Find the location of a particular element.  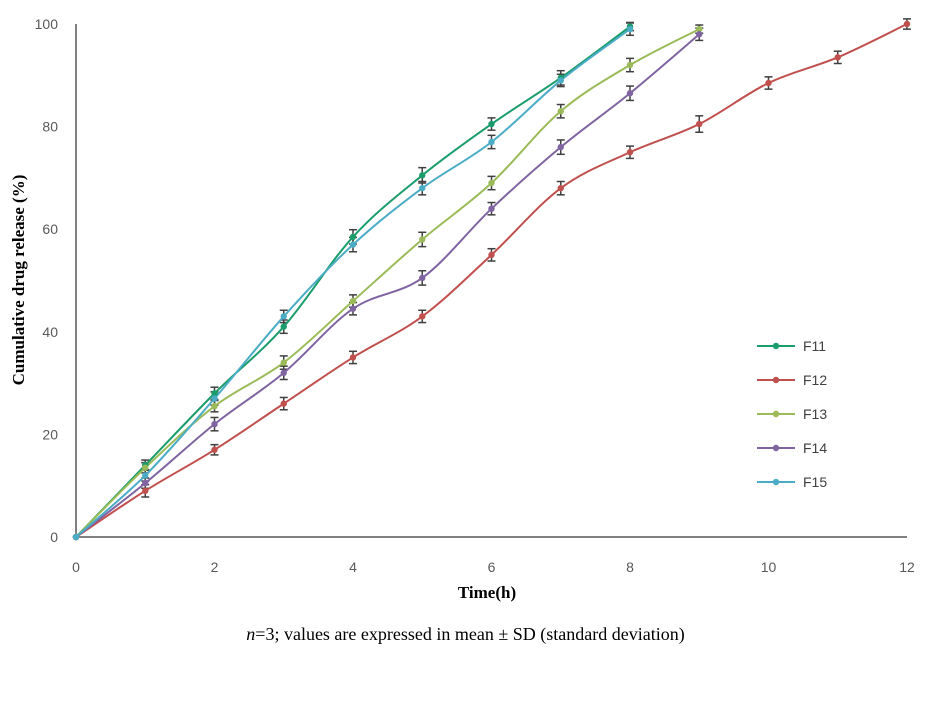

x-tick-label: 6 is located at coordinates (492, 567).